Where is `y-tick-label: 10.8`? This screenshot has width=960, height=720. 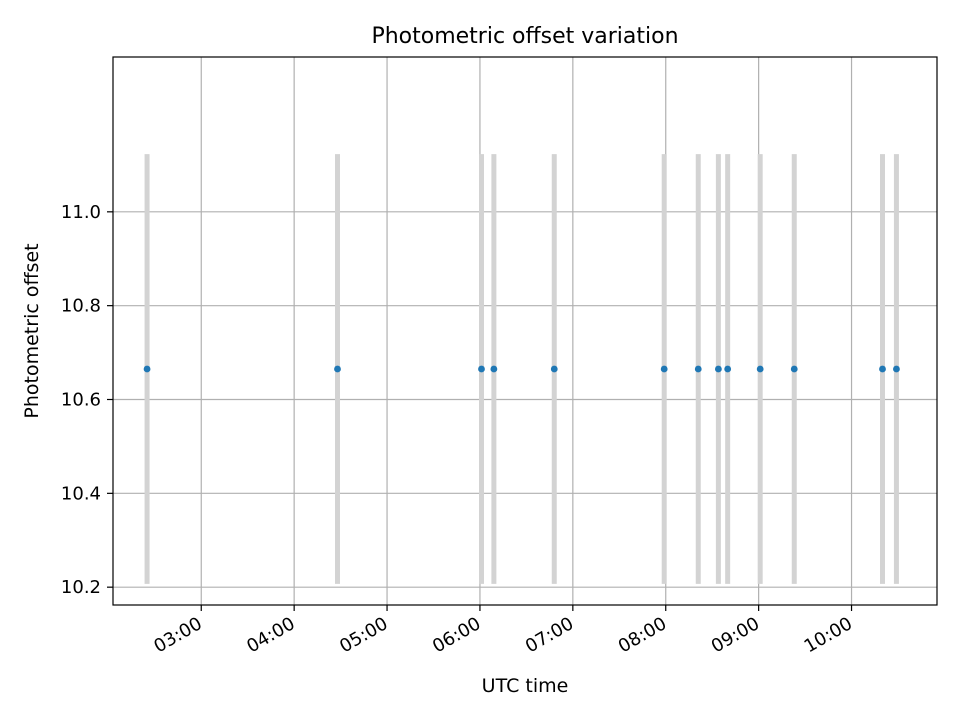
y-tick-label: 10.8 is located at coordinates (81, 306).